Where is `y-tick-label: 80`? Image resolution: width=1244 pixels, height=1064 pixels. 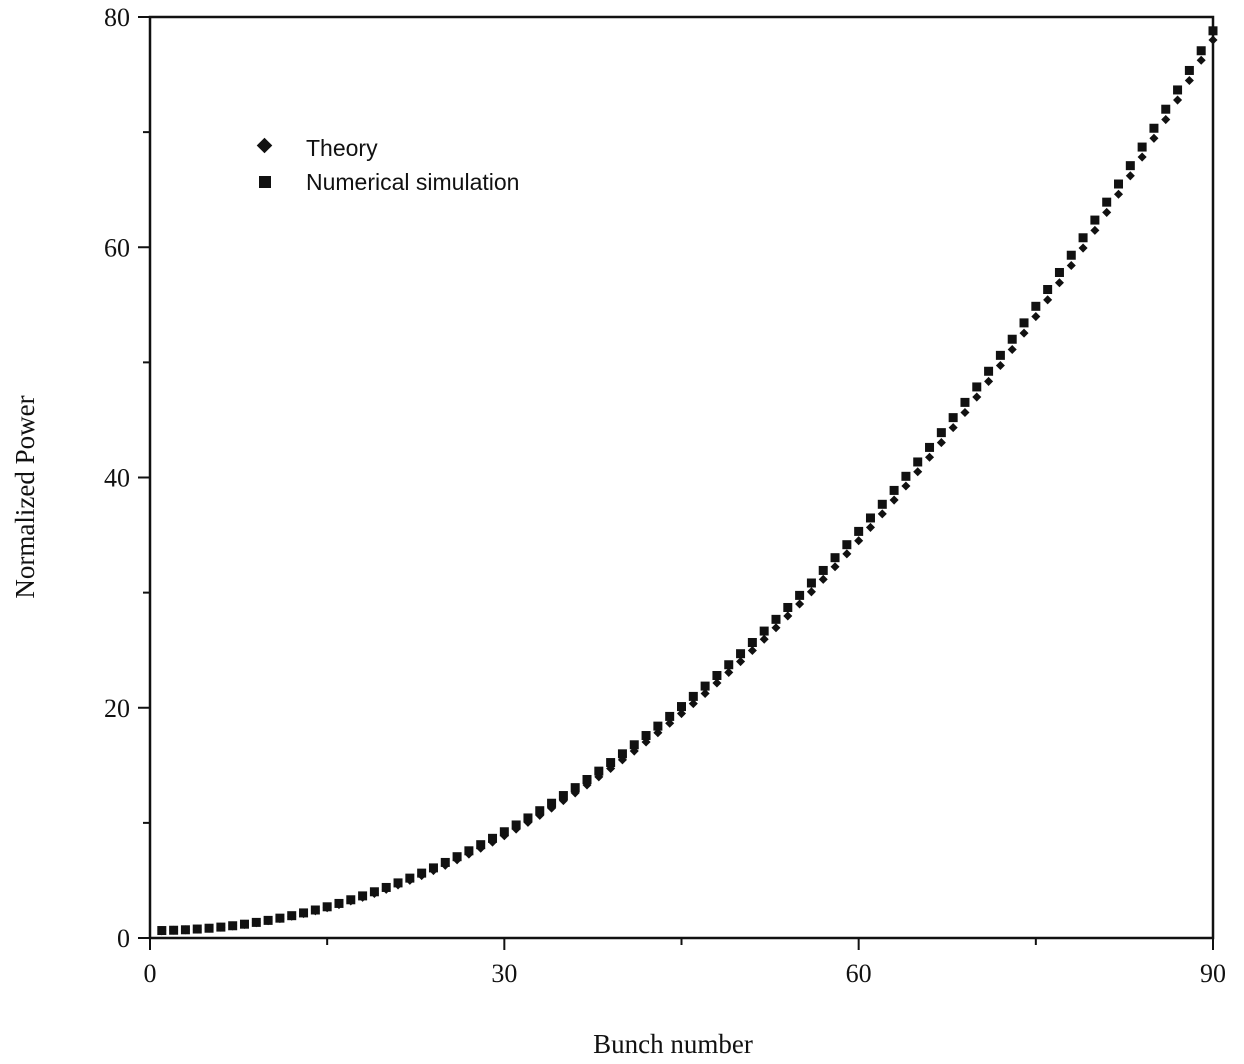 y-tick-label: 80 is located at coordinates (117, 17).